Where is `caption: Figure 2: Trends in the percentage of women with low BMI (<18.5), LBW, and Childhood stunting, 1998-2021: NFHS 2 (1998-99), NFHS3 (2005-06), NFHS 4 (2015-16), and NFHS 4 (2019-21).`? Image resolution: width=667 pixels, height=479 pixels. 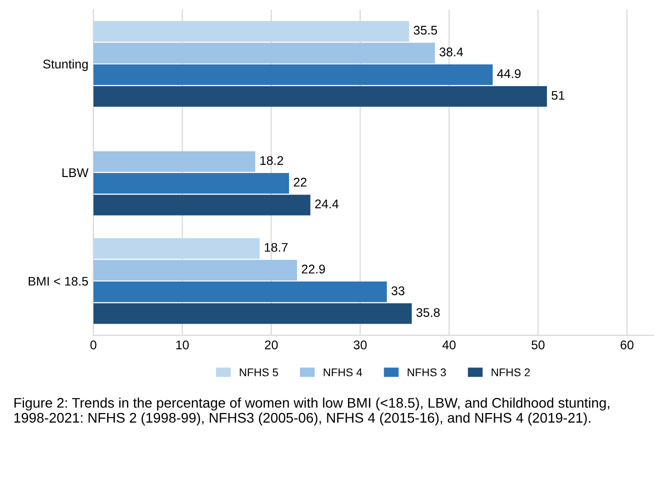
caption: Figure 2: Trends in the percentage of women with low BMI (<18.5), LBW, and Childhood stunting, 1998-2021: NFHS 2 (1998-99), NFHS3 (2005-06), NFHS 4 (2015-16), and NFHS 4 (2019-21). is located at coordinates (312, 412).